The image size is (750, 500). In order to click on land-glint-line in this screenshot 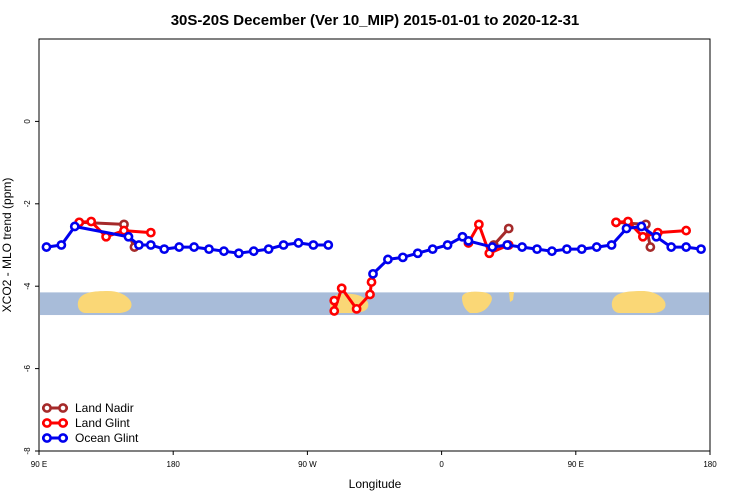, I will do `click(488, 238)`.